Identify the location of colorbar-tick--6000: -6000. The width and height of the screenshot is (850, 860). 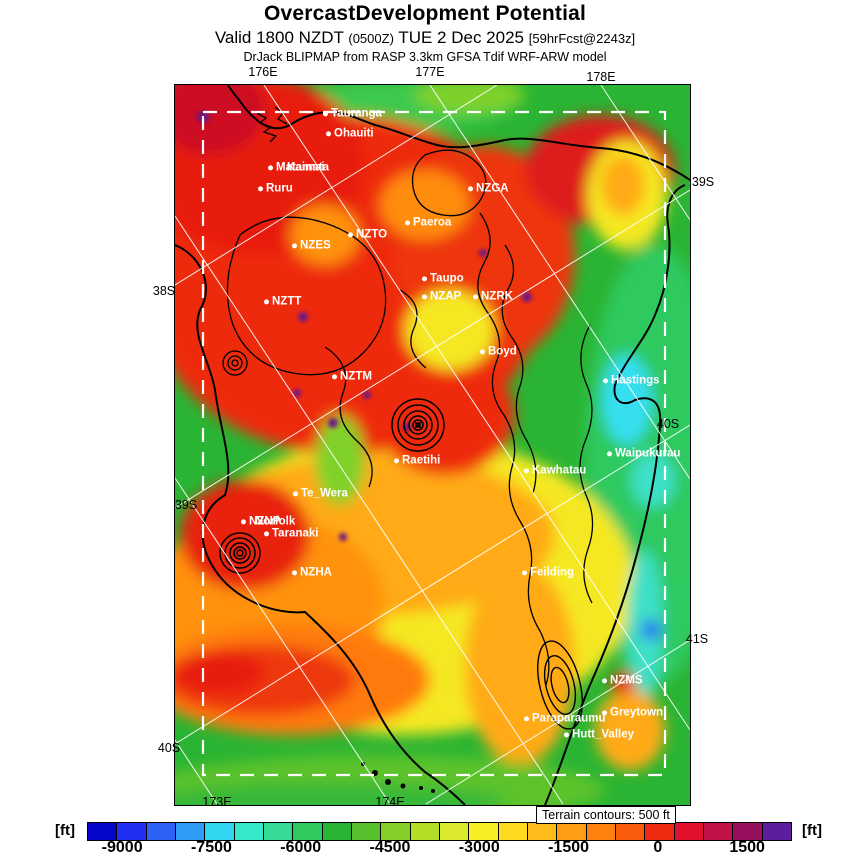
(301, 847).